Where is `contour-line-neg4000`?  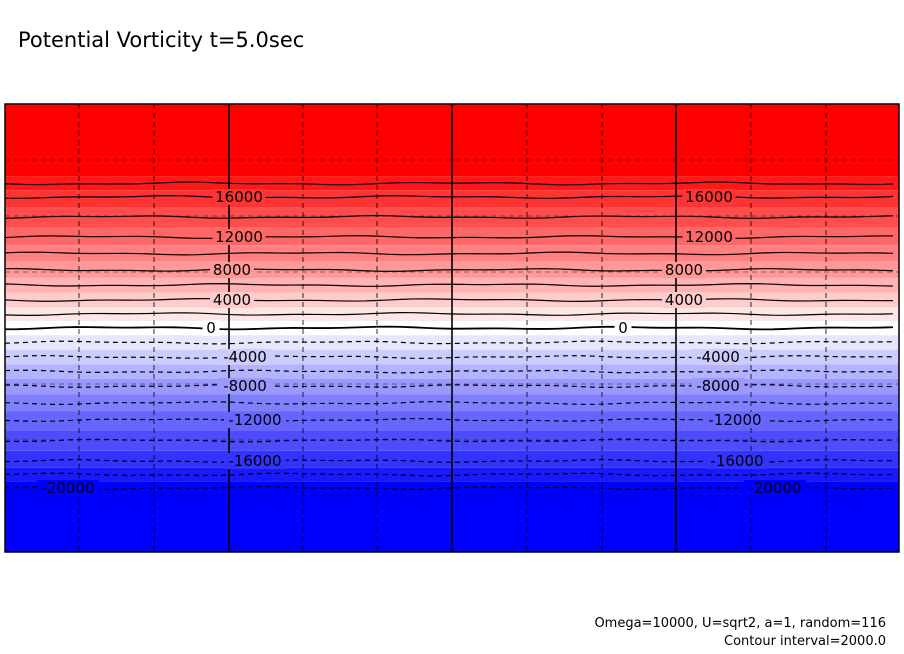 contour-line-neg4000 is located at coordinates (449, 357).